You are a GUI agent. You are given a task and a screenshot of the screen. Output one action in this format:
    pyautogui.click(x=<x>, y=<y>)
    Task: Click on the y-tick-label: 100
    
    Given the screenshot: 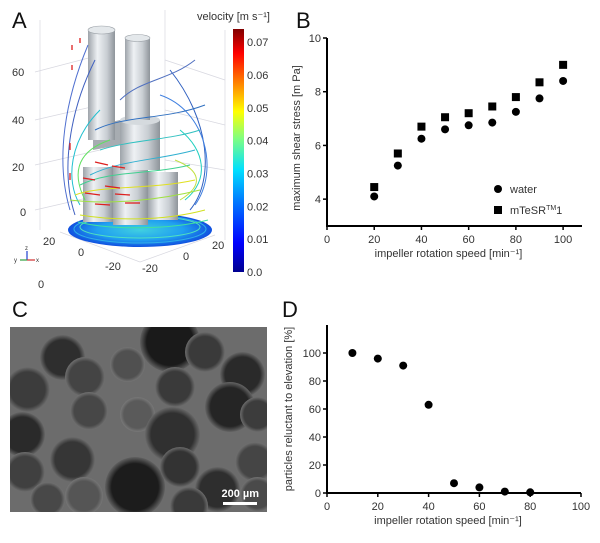 What is the action you would take?
    pyautogui.click(x=312, y=354)
    